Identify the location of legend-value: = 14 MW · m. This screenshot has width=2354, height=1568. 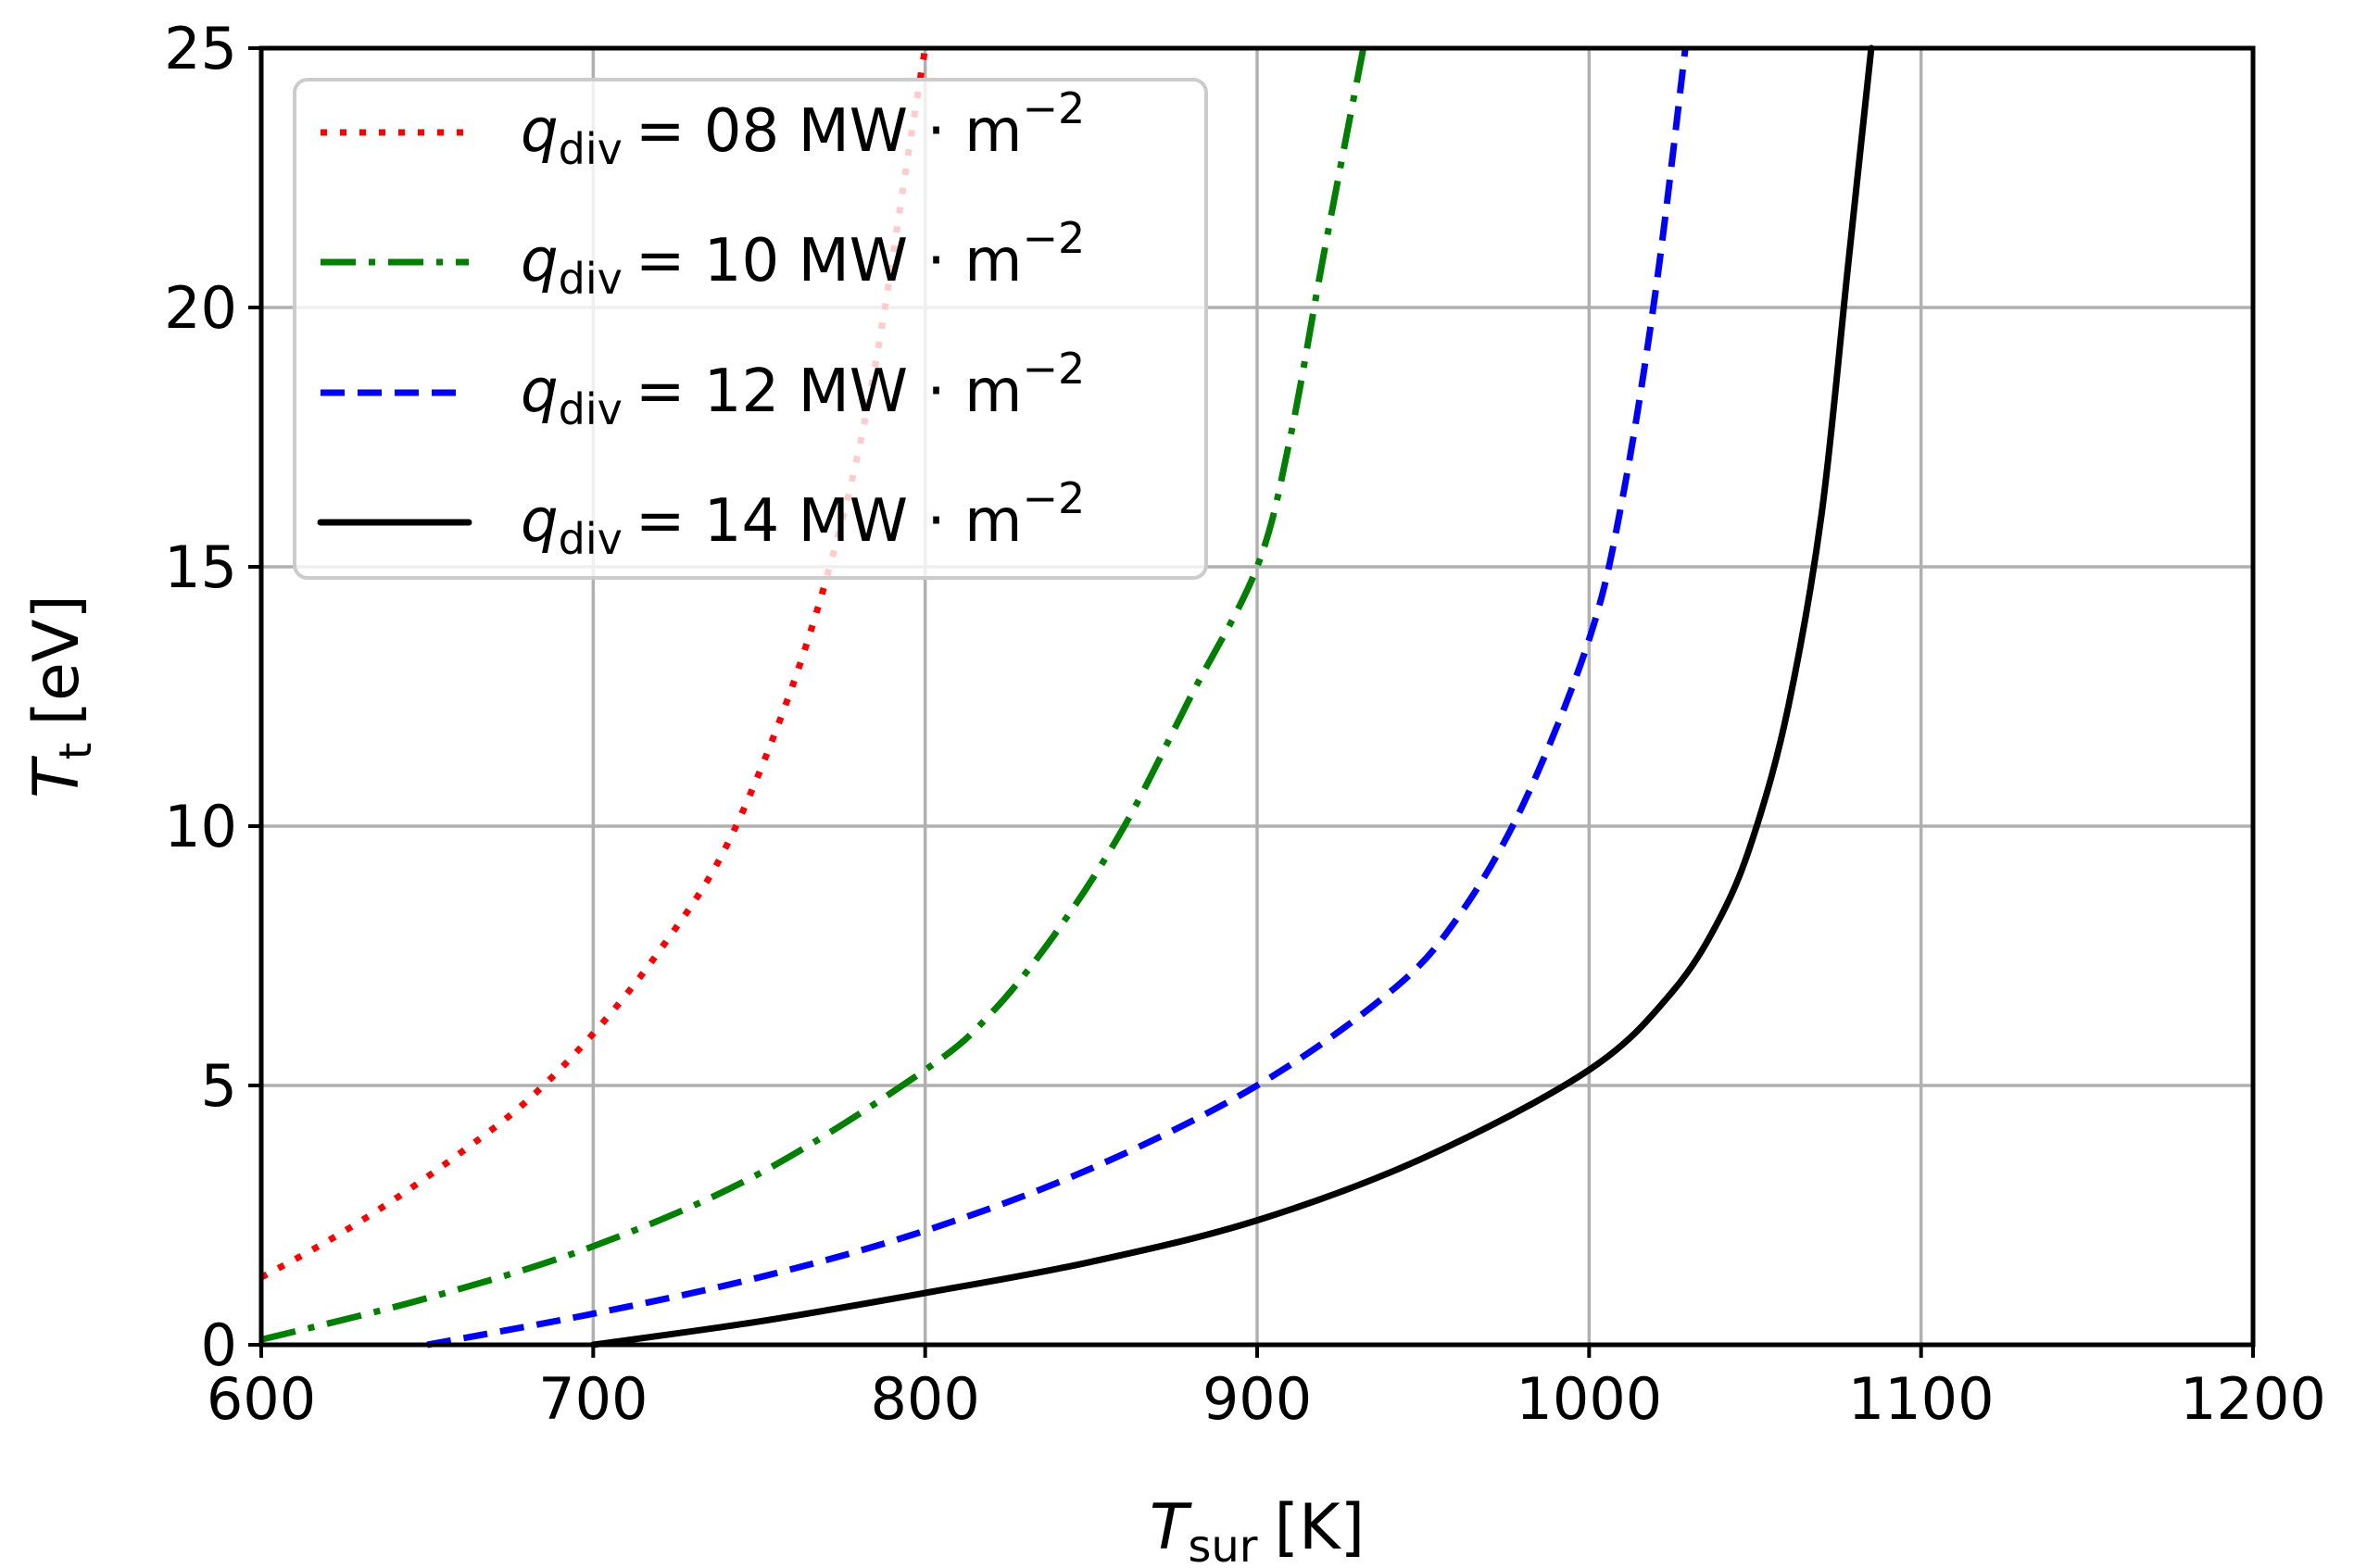
(830, 522).